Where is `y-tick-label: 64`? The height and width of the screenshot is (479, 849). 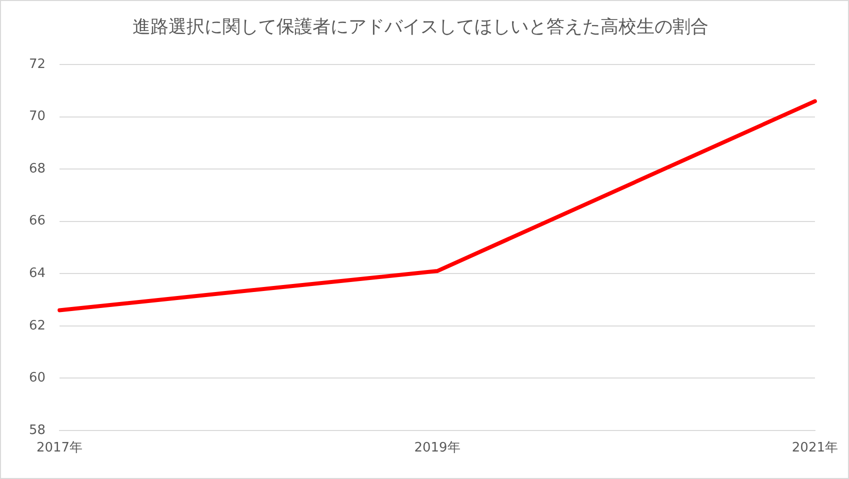 y-tick-label: 64 is located at coordinates (37, 274).